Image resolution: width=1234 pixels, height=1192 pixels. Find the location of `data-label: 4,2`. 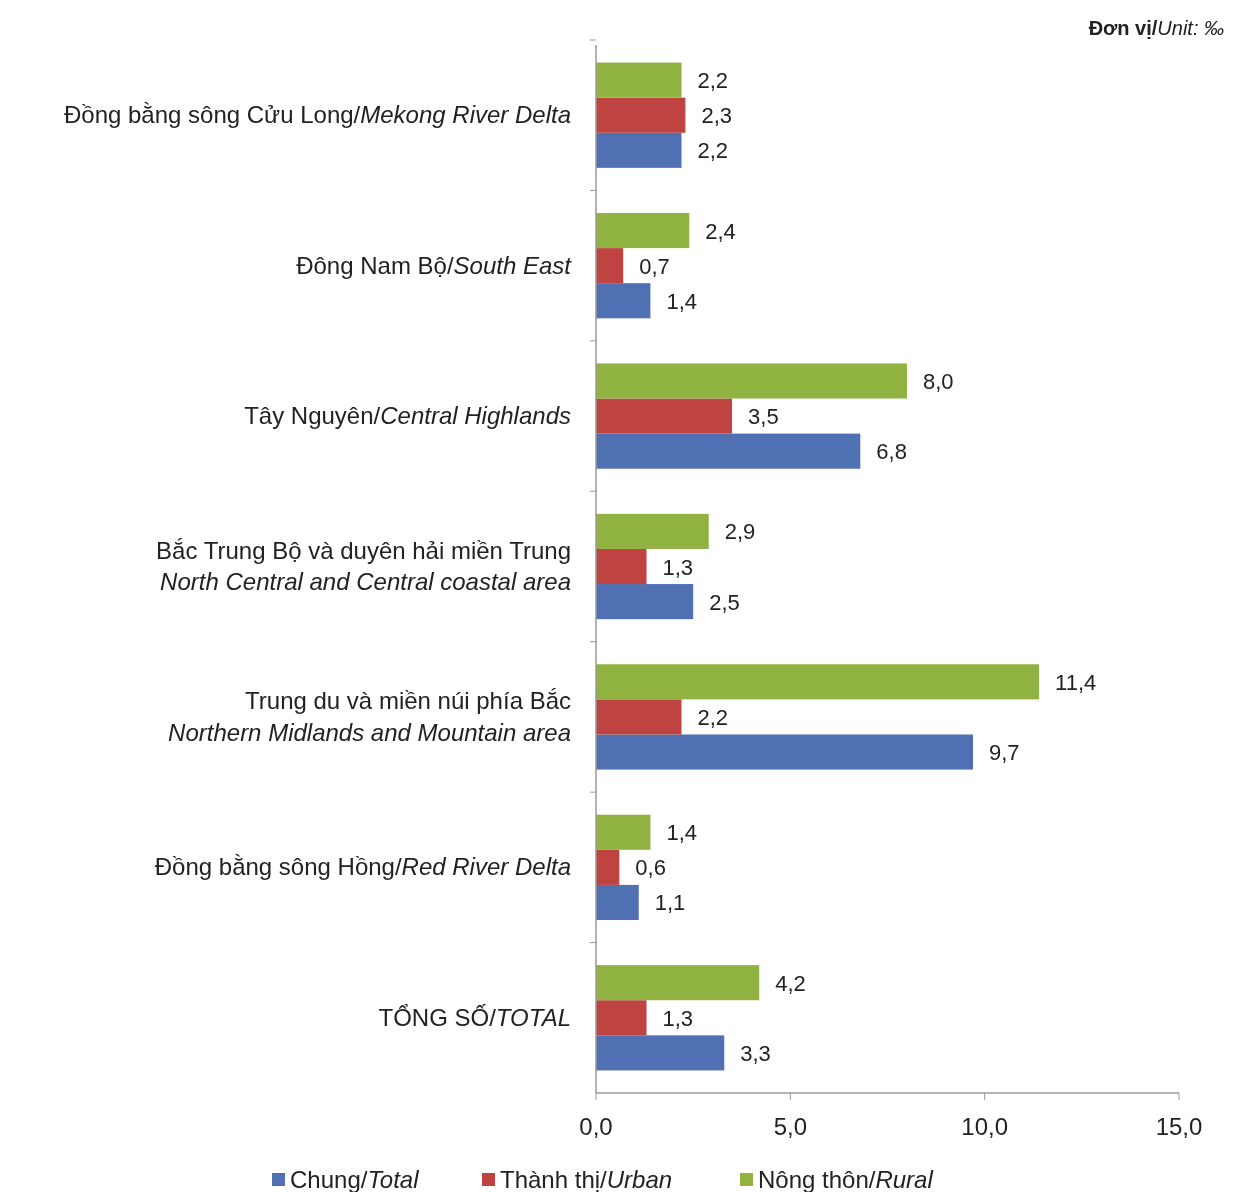

data-label: 4,2 is located at coordinates (790, 983).